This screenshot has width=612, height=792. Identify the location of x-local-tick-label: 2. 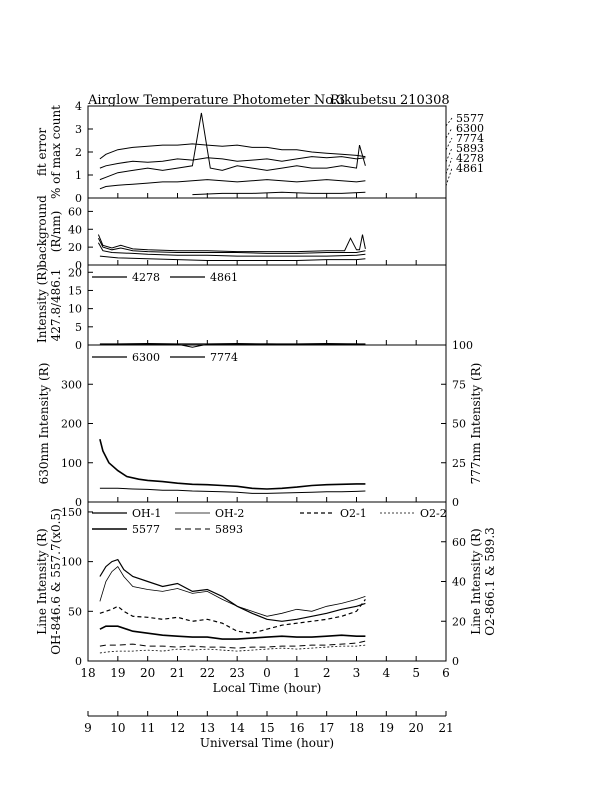
(327, 673).